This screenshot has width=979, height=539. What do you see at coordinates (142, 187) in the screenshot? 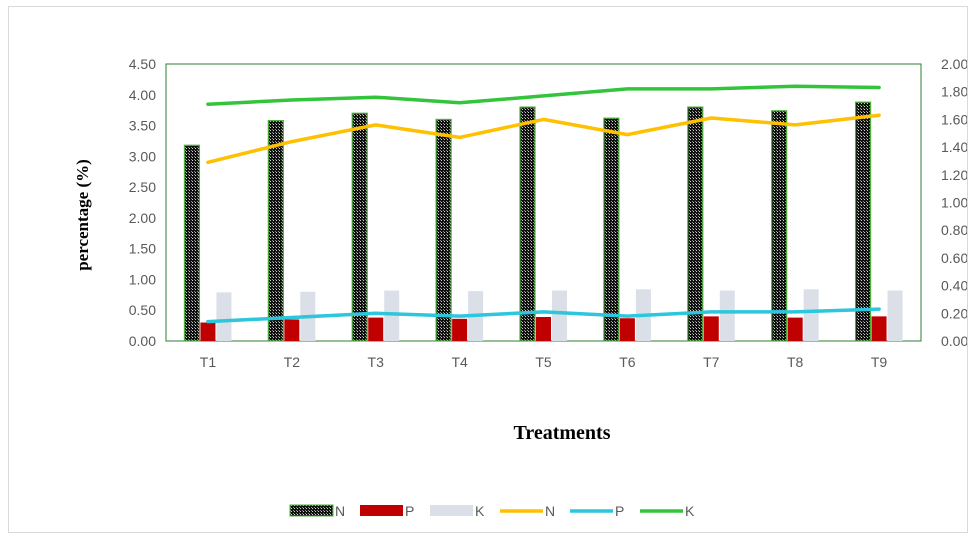
I see `y-tick-label: 2.50` at bounding box center [142, 187].